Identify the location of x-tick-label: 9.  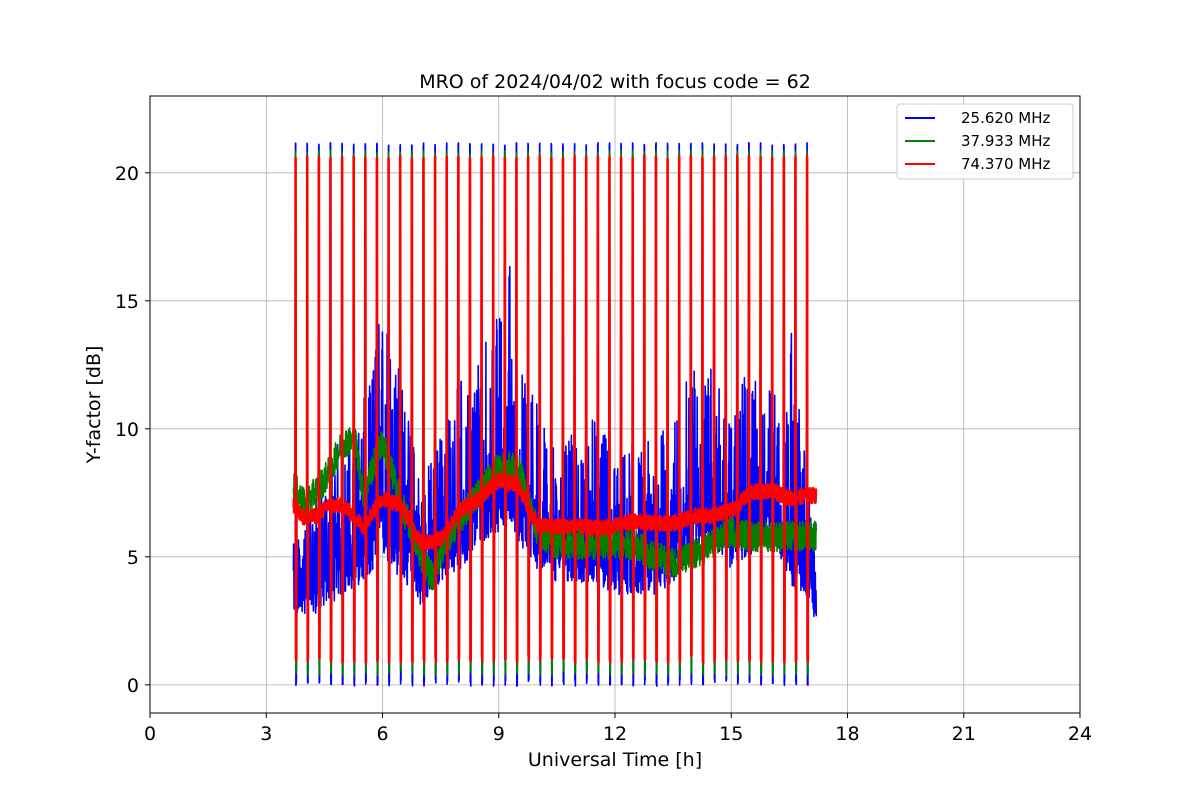
(499, 734).